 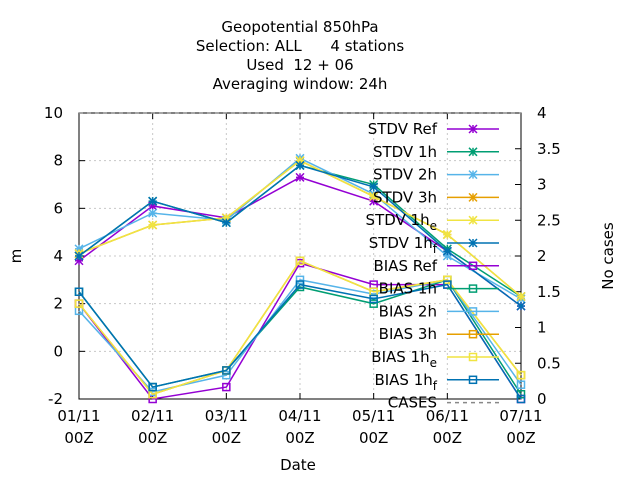 What do you see at coordinates (443, 403) in the screenshot?
I see `legend-entry-13: CASES` at bounding box center [443, 403].